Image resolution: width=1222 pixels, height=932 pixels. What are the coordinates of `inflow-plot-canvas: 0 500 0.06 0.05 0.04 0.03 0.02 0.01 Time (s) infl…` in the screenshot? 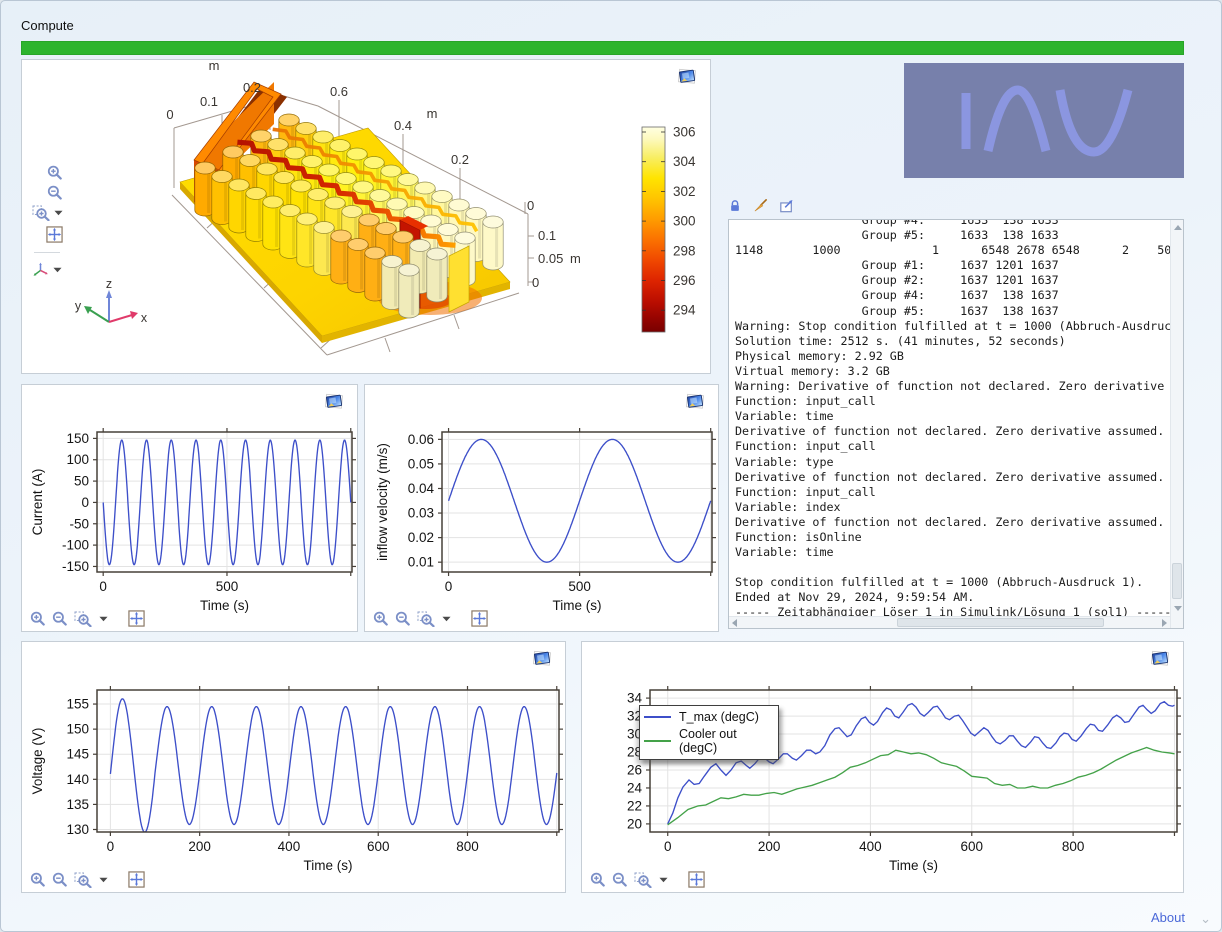 It's located at (541, 508).